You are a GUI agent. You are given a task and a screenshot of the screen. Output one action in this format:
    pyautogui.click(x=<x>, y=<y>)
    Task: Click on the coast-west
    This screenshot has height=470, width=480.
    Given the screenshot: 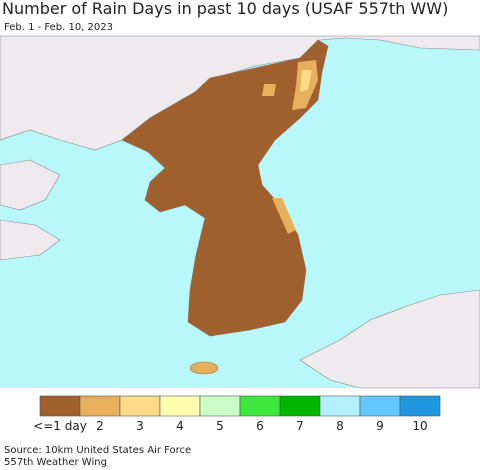 What is the action you would take?
    pyautogui.click(x=30, y=240)
    